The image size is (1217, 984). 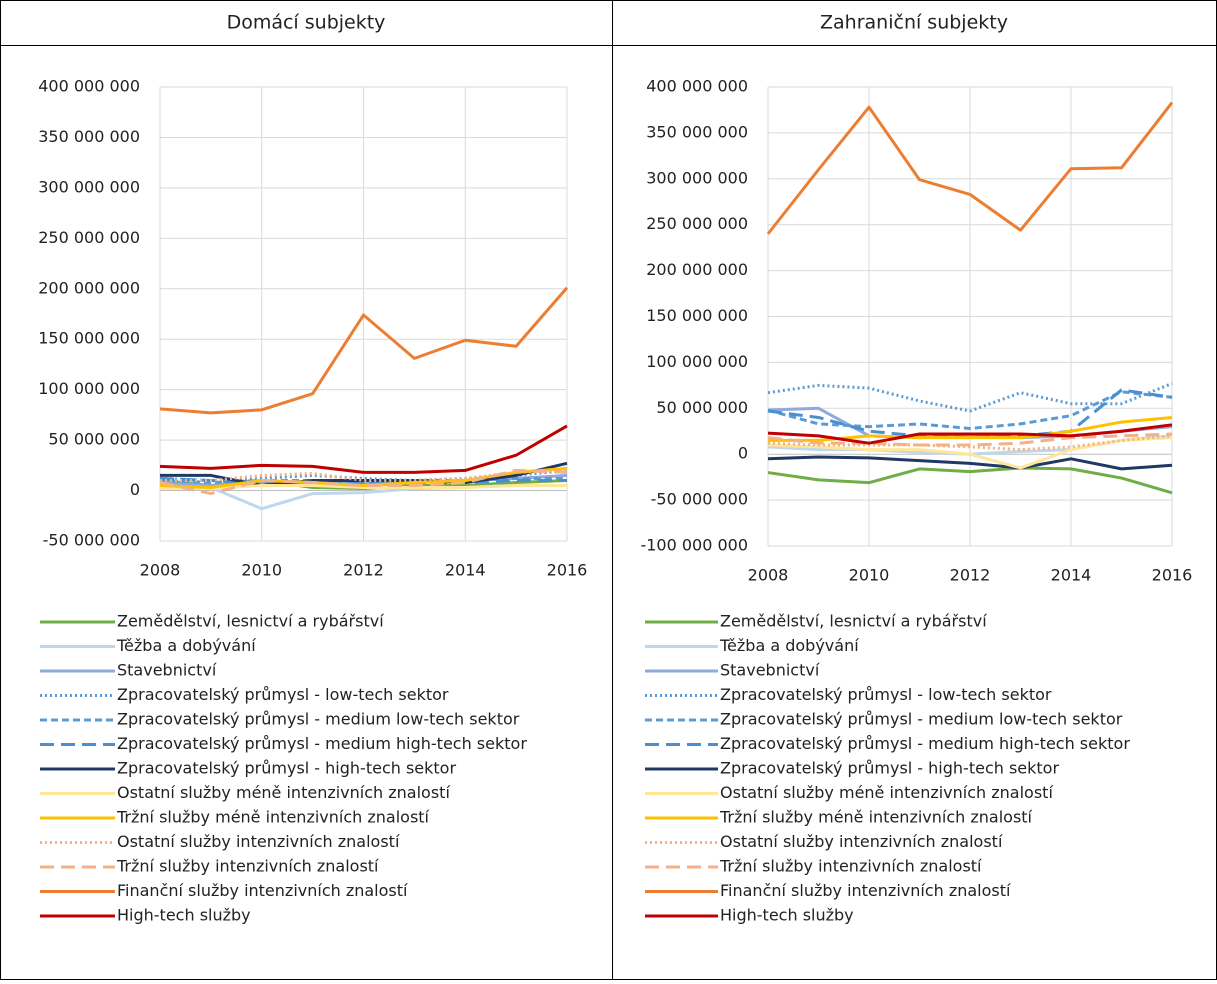 What do you see at coordinates (306, 23) in the screenshot?
I see `chart-title: Domácí subjekty` at bounding box center [306, 23].